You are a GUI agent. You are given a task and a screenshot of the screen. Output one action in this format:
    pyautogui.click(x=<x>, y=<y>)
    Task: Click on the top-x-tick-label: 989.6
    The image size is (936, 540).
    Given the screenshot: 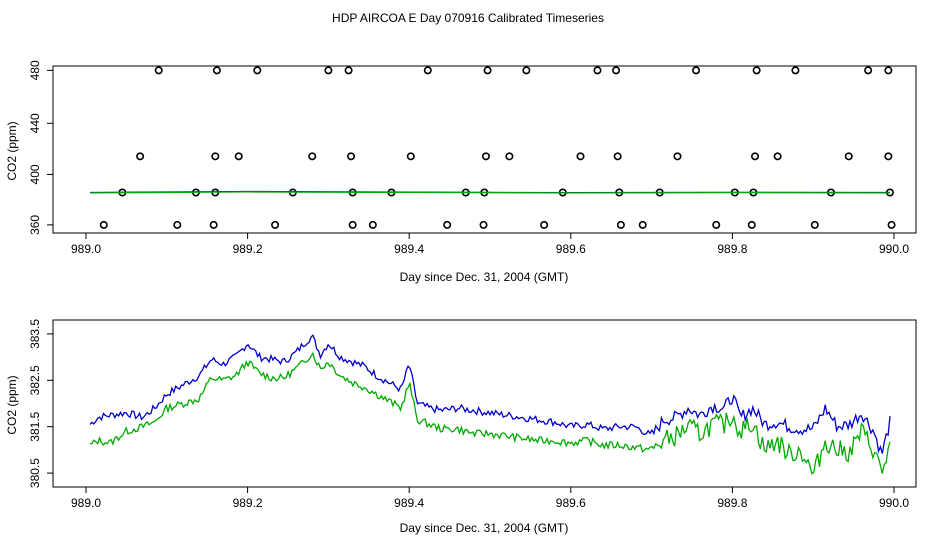 What is the action you would take?
    pyautogui.click(x=571, y=249)
    